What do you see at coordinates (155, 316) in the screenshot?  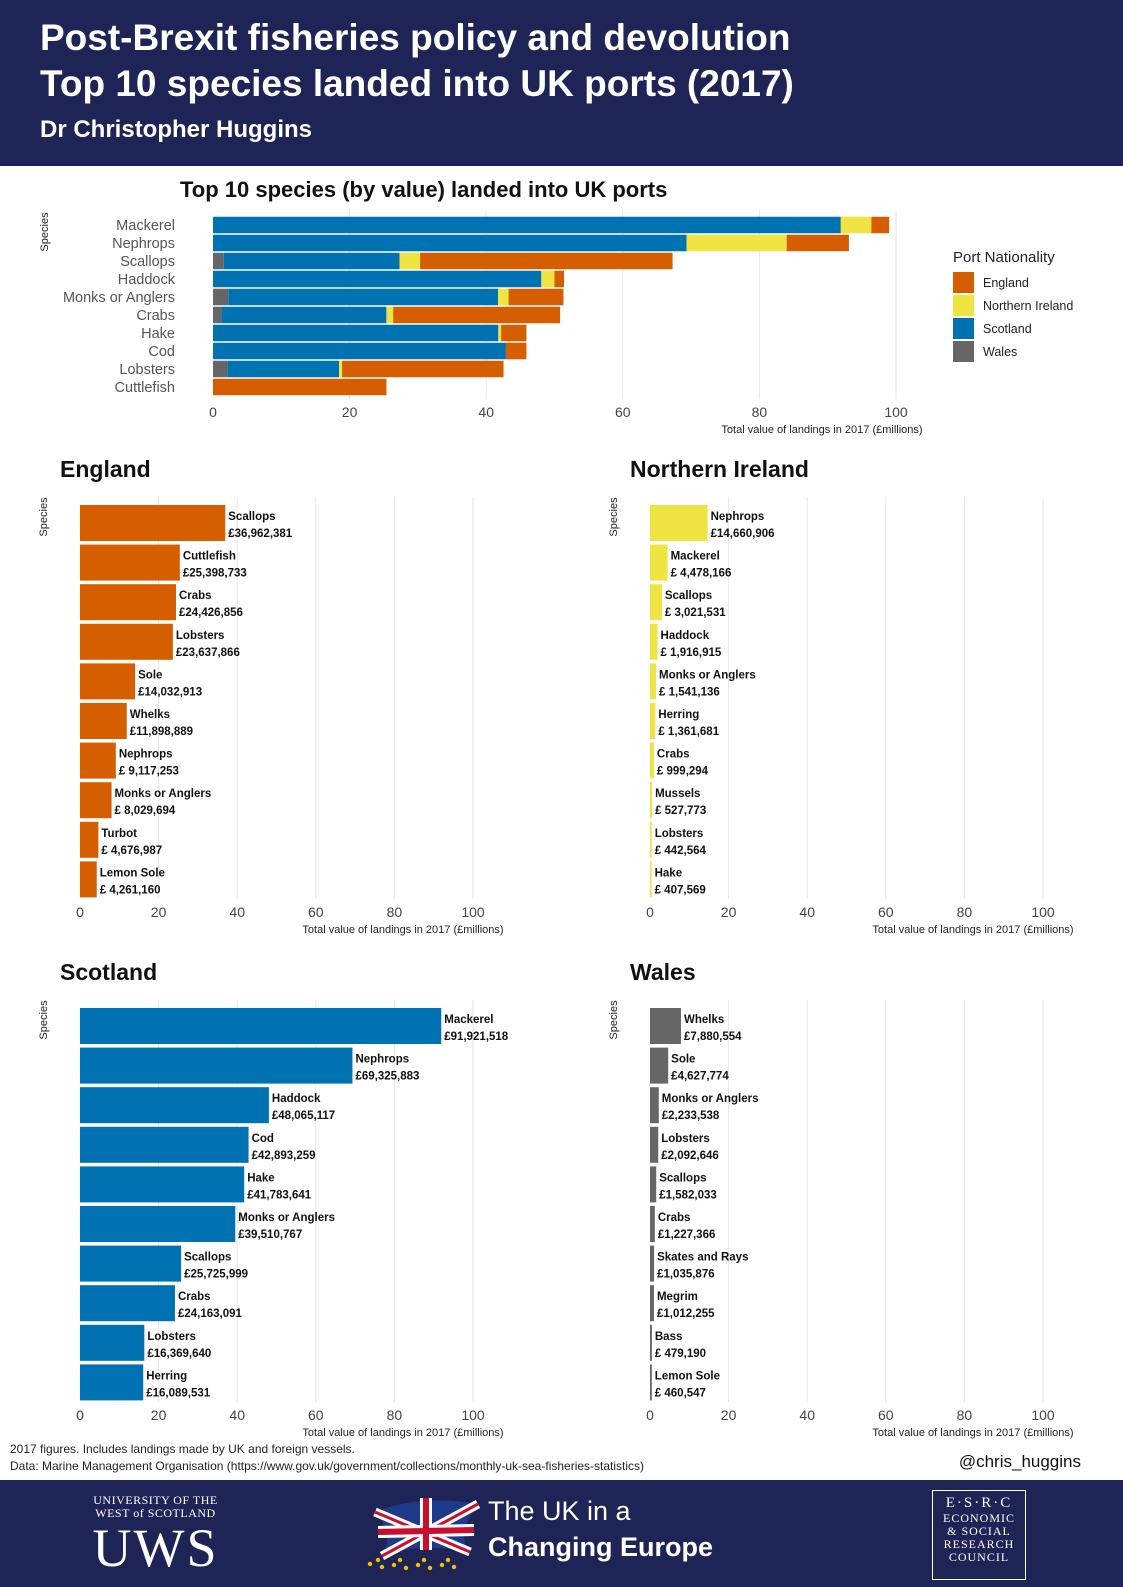 I see `overview-y-tick-label: Crabs` at bounding box center [155, 316].